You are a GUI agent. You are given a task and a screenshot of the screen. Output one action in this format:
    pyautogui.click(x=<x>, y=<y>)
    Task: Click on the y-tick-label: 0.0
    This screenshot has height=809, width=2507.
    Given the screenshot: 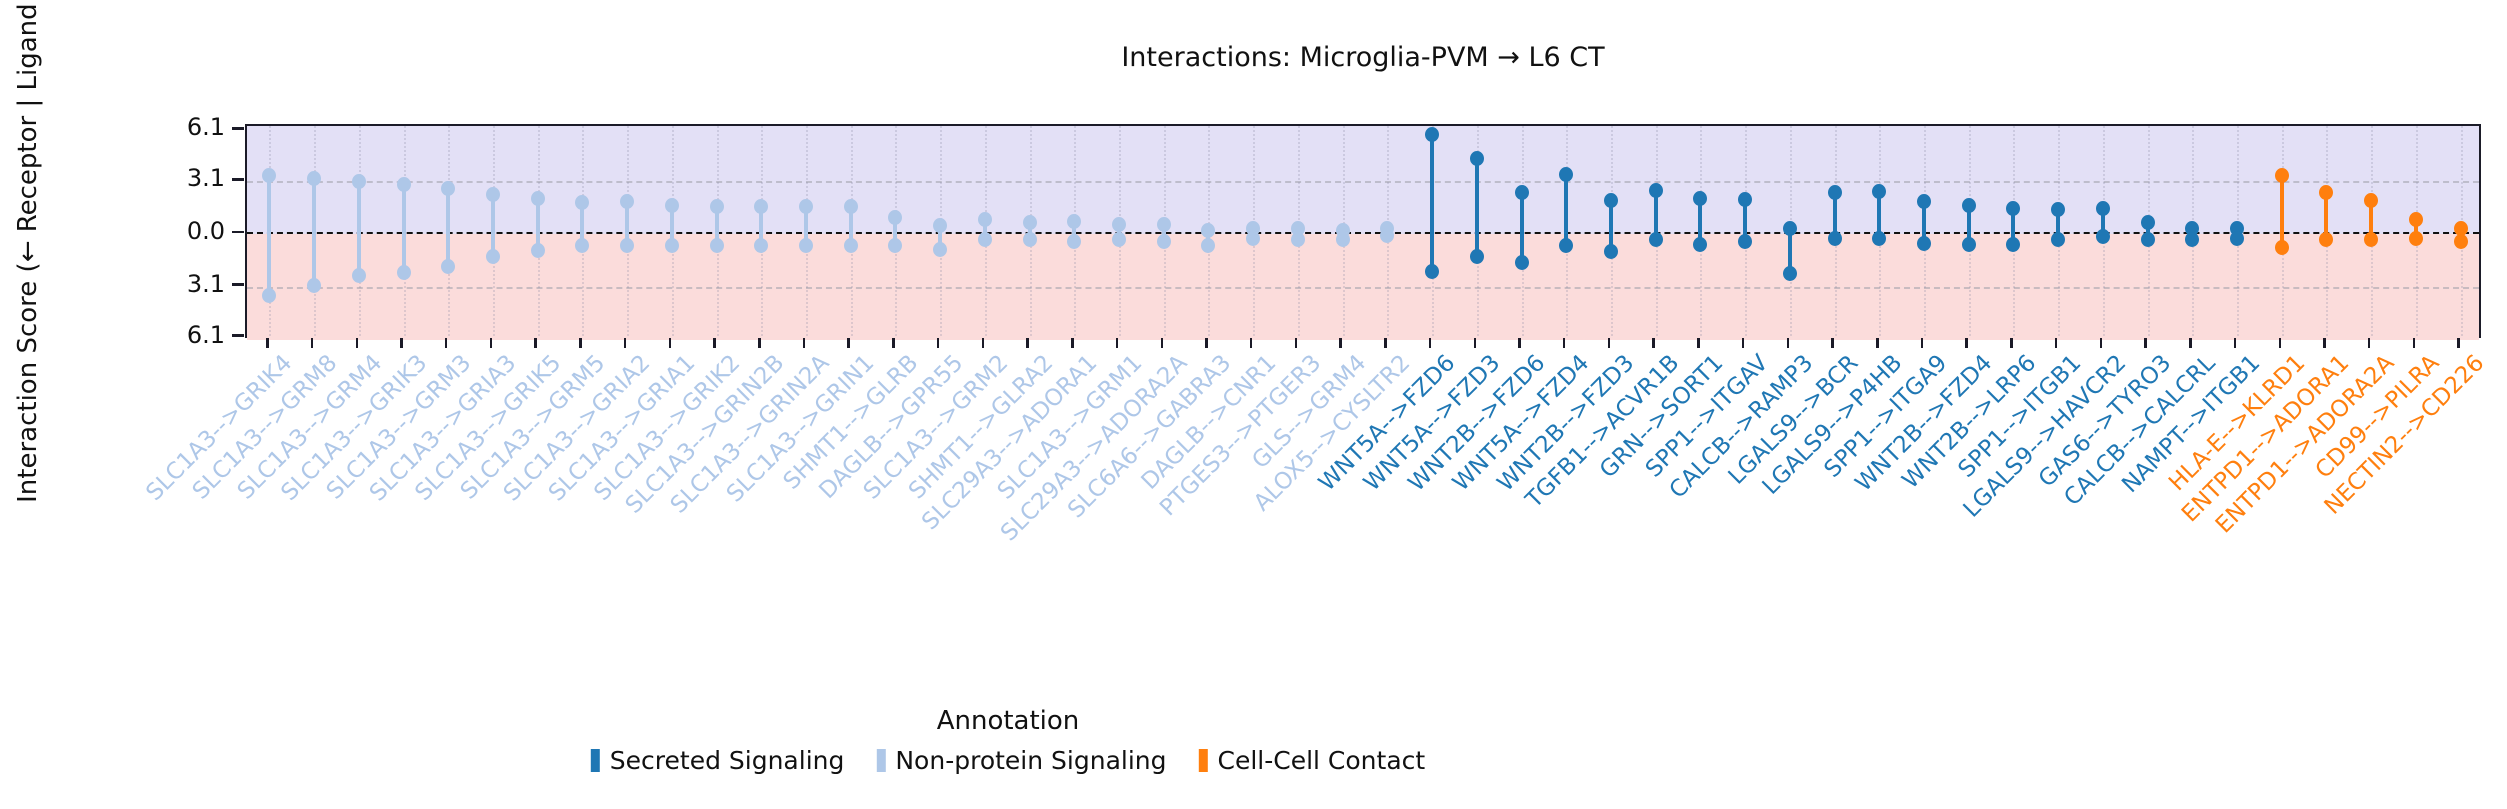 What is the action you would take?
    pyautogui.click(x=205, y=231)
    